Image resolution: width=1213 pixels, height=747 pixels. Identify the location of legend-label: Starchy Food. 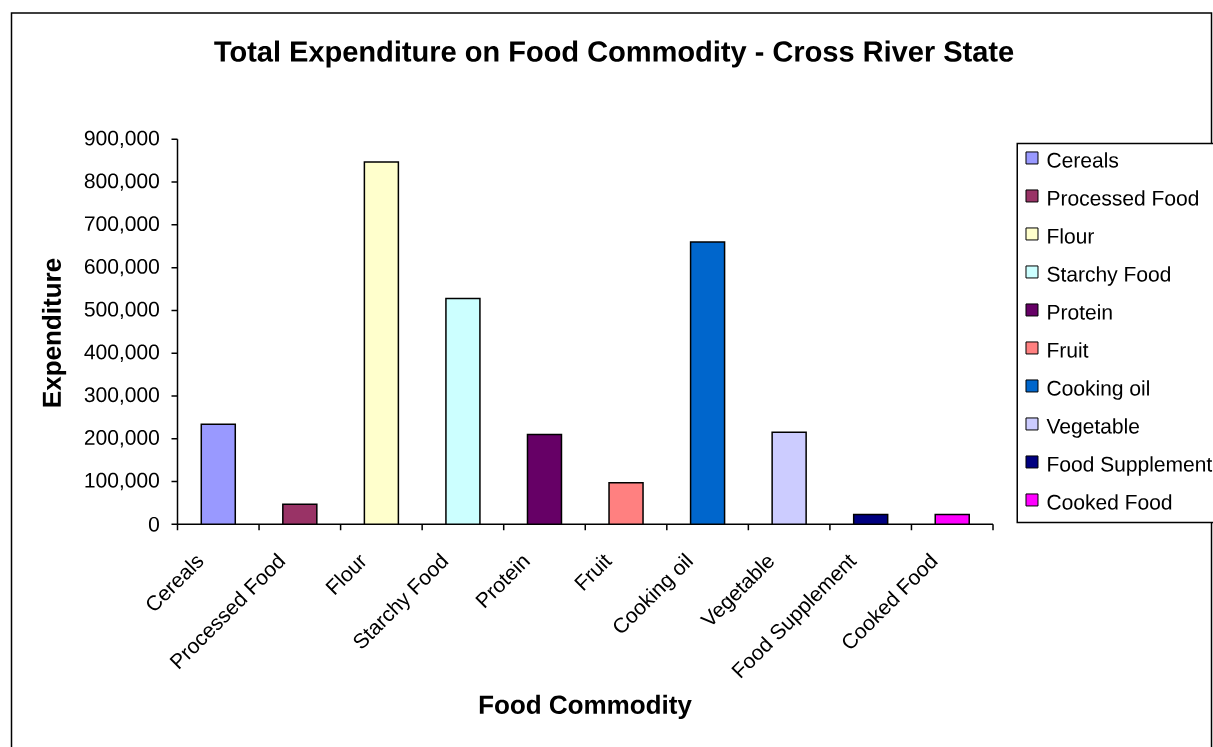
(1109, 276).